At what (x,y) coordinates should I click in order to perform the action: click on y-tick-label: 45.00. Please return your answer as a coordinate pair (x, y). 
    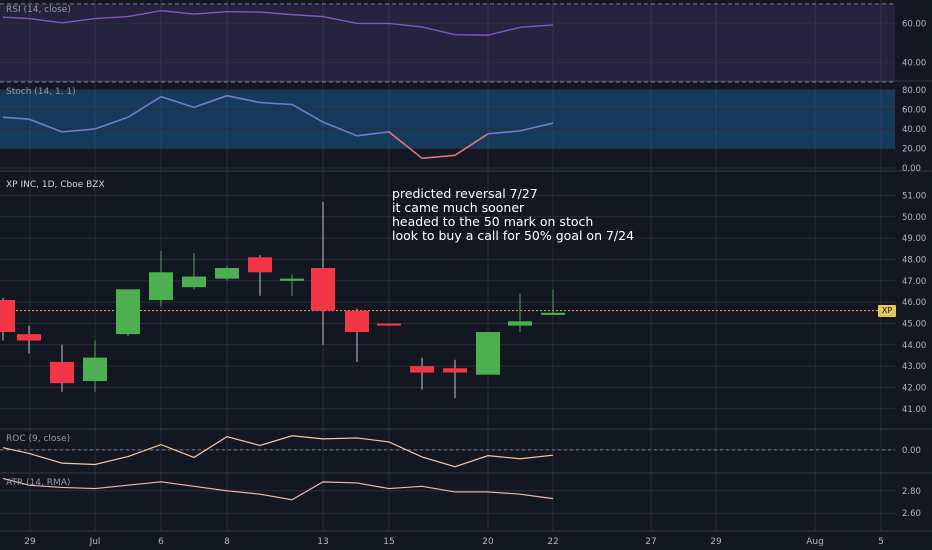
    Looking at the image, I should click on (914, 324).